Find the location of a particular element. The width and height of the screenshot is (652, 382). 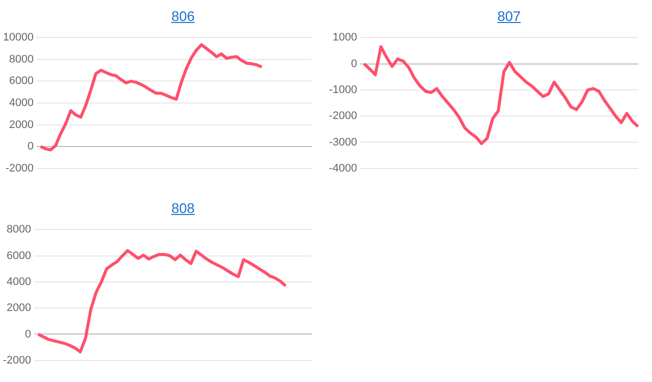

y-tick-label: 1000 is located at coordinates (345, 38).